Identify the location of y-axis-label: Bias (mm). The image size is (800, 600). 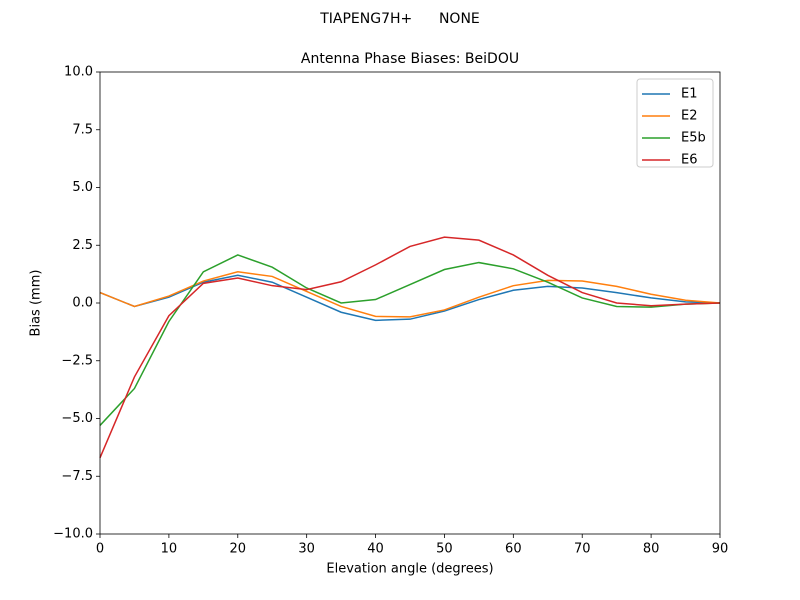
(36, 303).